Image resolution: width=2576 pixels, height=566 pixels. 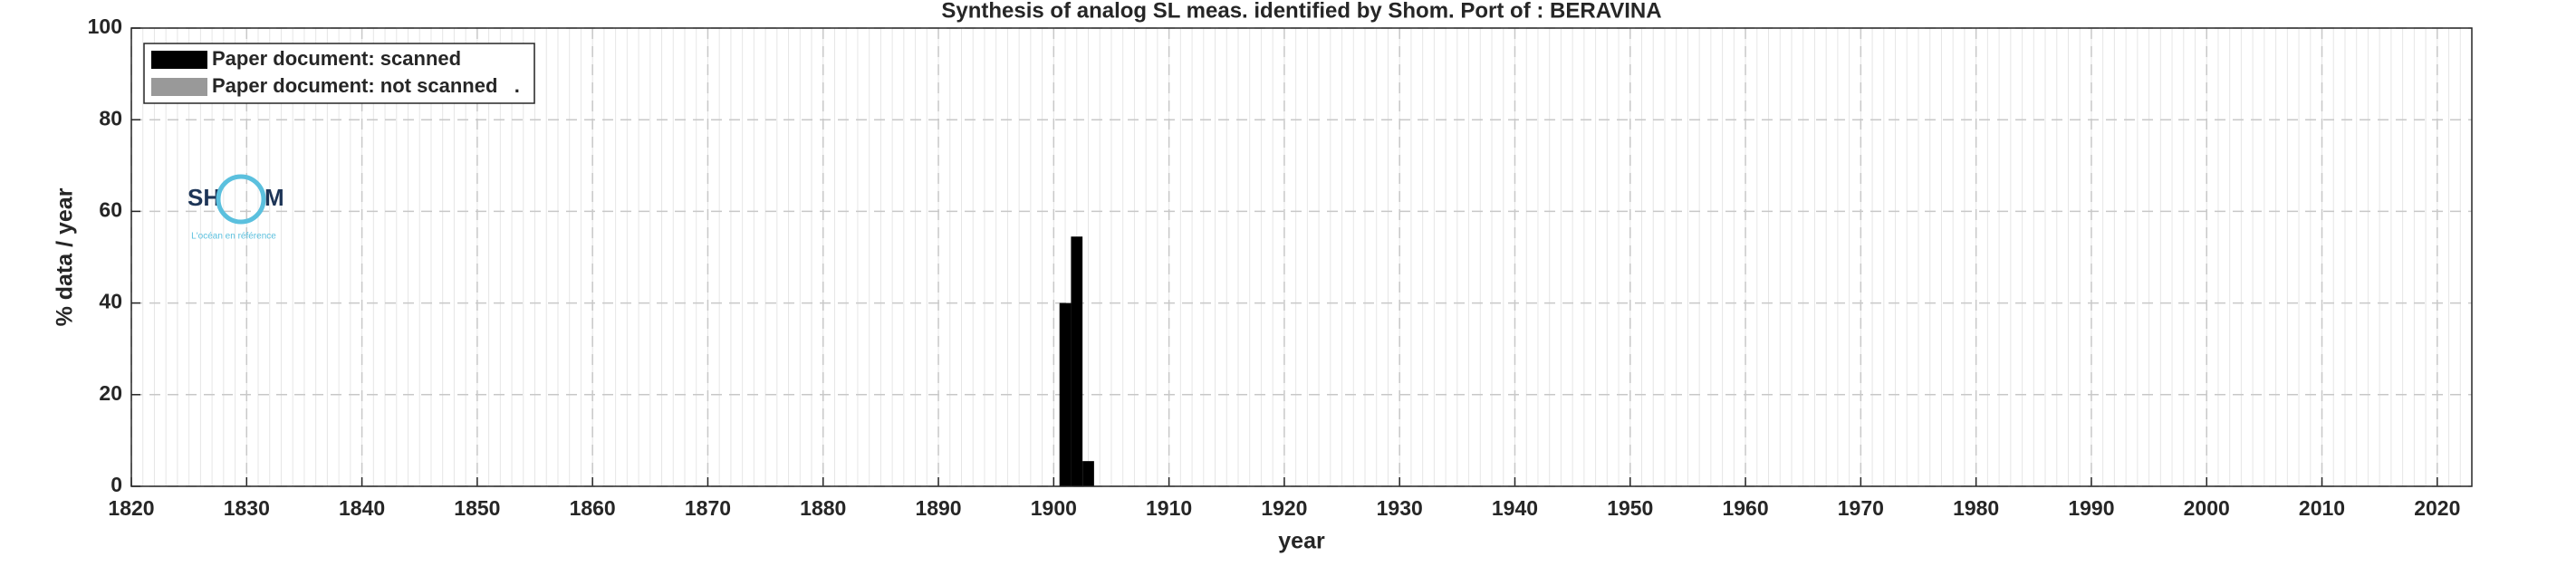 What do you see at coordinates (1745, 508) in the screenshot?
I see `x-tick-label: 1960` at bounding box center [1745, 508].